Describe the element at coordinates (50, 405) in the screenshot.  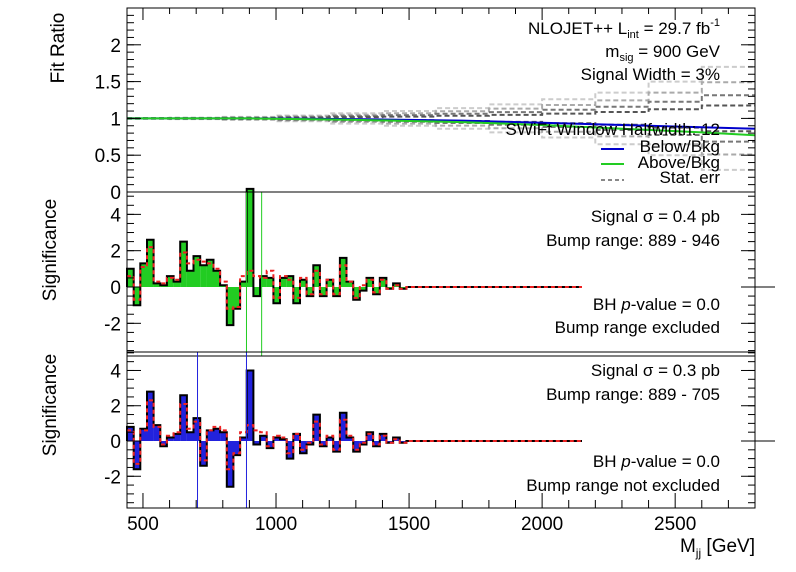
I see `significance-below-y-label: Significance` at that location.